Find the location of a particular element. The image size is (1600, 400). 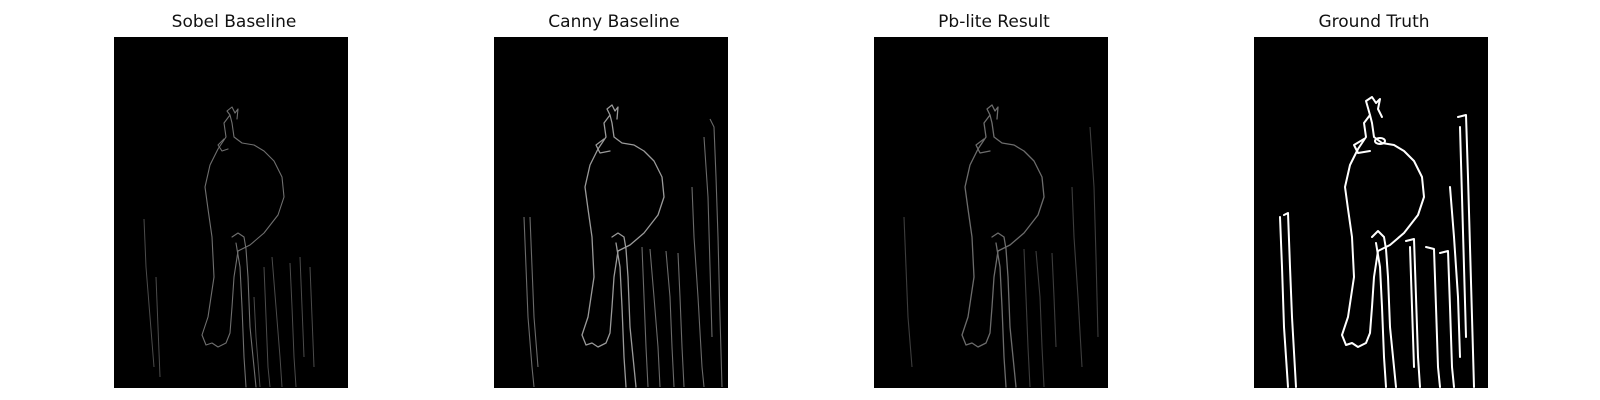

panel-title-sobel: Sobel Baseline is located at coordinates (234, 22).